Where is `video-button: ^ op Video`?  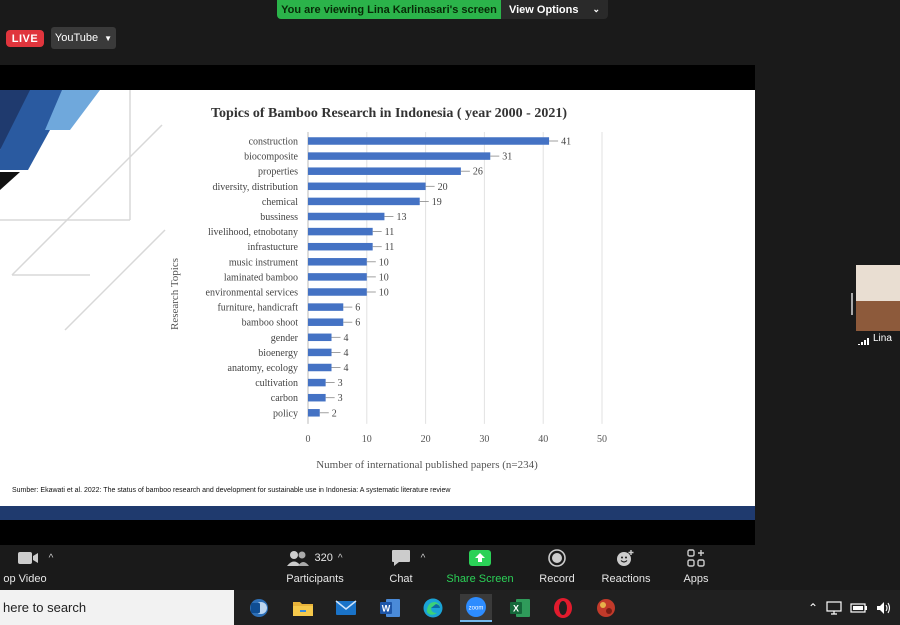 video-button: ^ op Video is located at coordinates (35, 567).